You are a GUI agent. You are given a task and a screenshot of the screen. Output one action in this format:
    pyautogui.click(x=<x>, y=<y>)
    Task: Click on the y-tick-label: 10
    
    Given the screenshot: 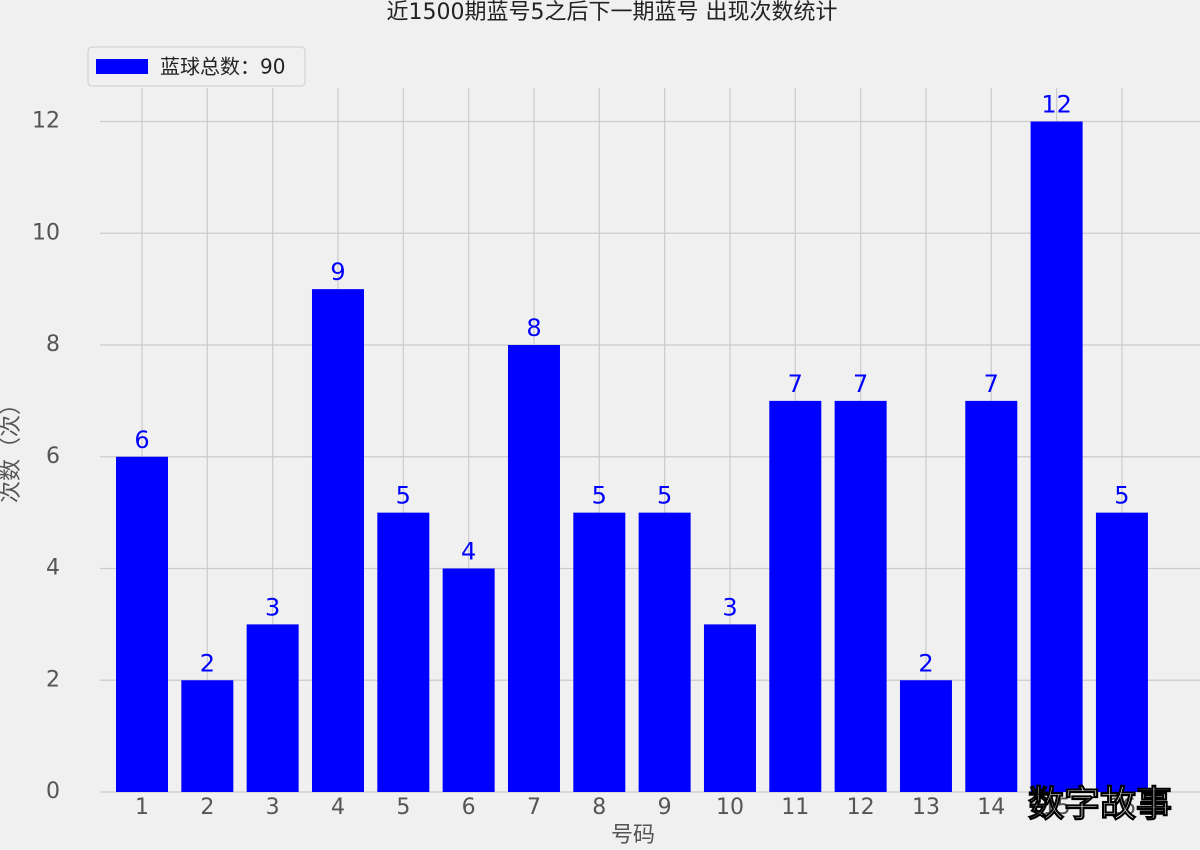 What is the action you would take?
    pyautogui.click(x=46, y=232)
    